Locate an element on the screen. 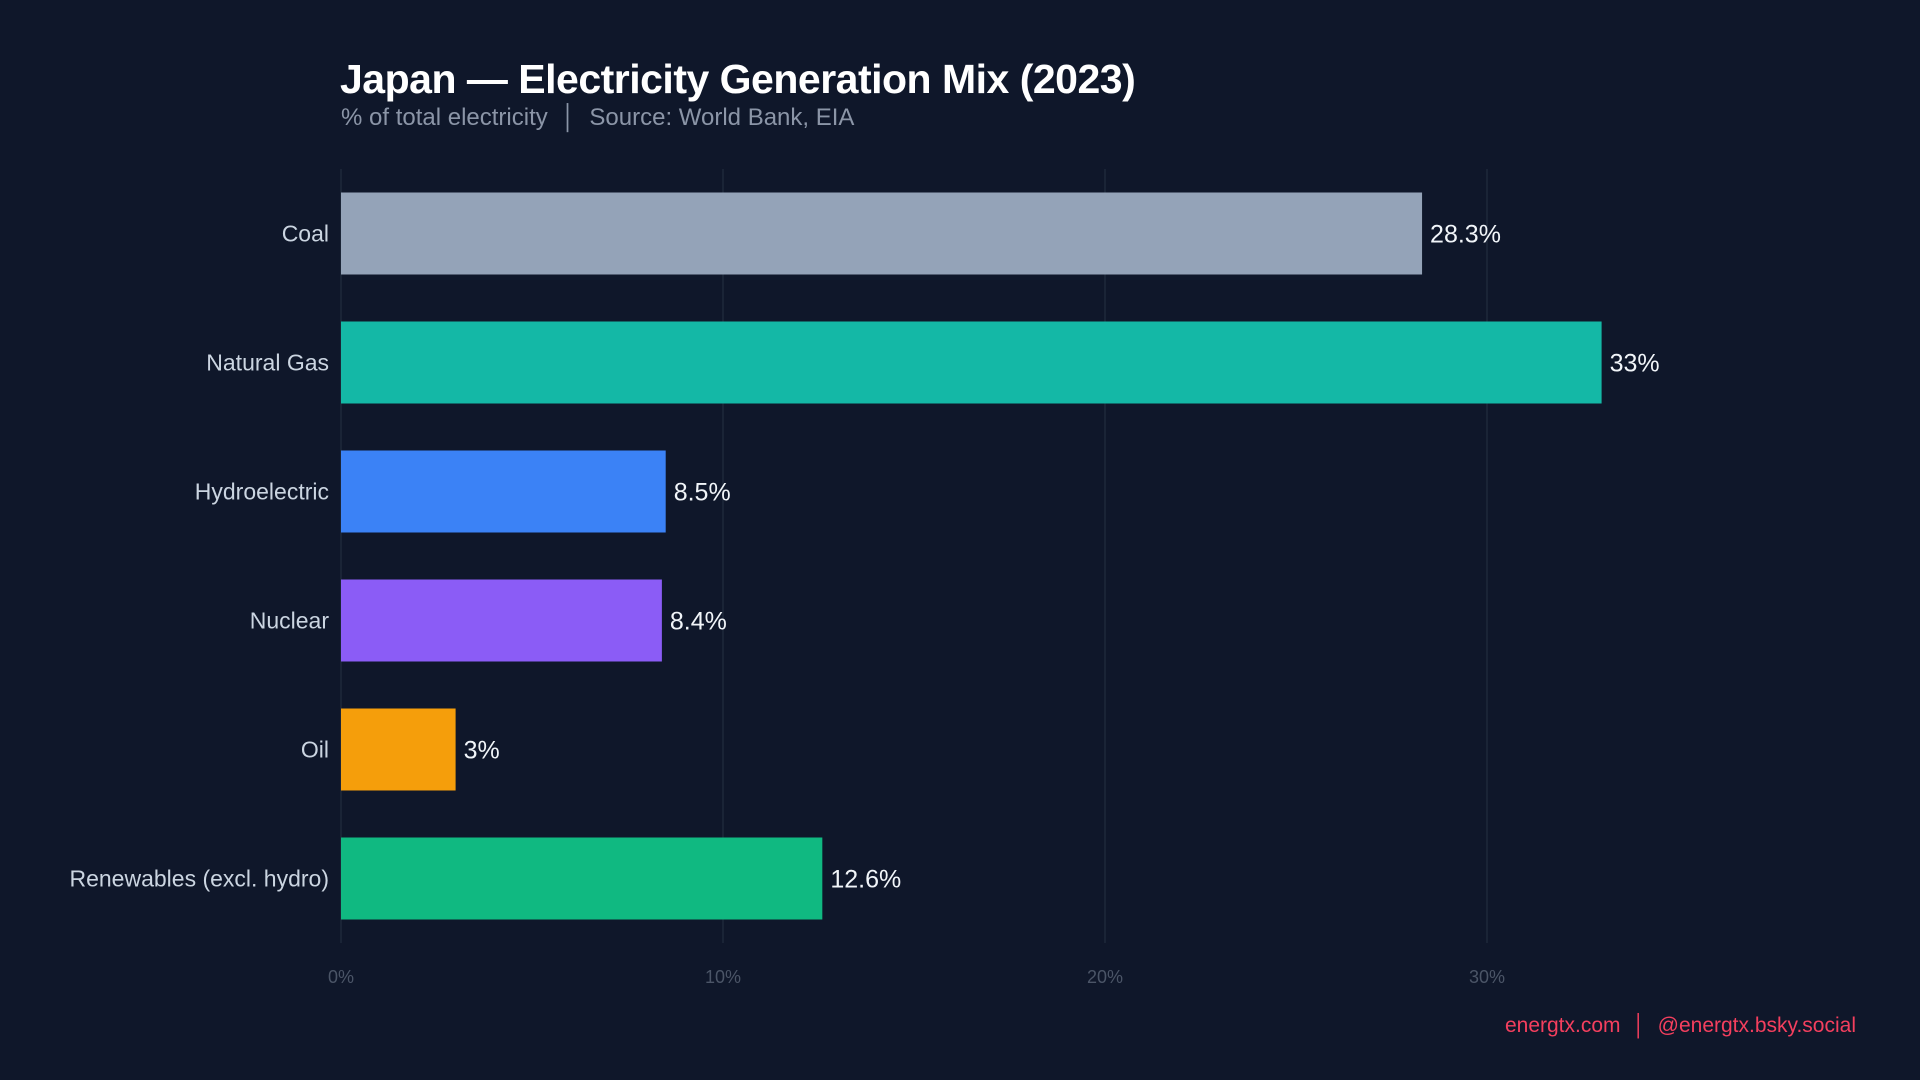  category-label: Nuclear is located at coordinates (290, 621).